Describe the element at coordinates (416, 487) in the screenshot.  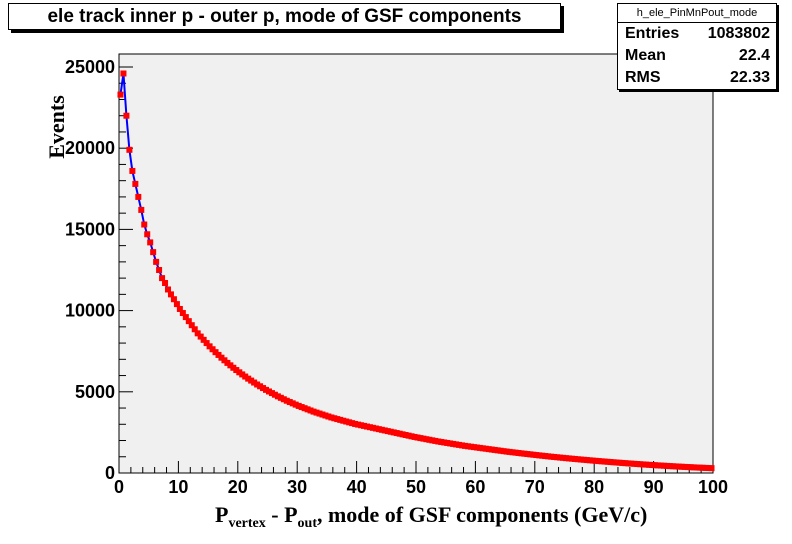
I see `x-tick-label: 50` at that location.